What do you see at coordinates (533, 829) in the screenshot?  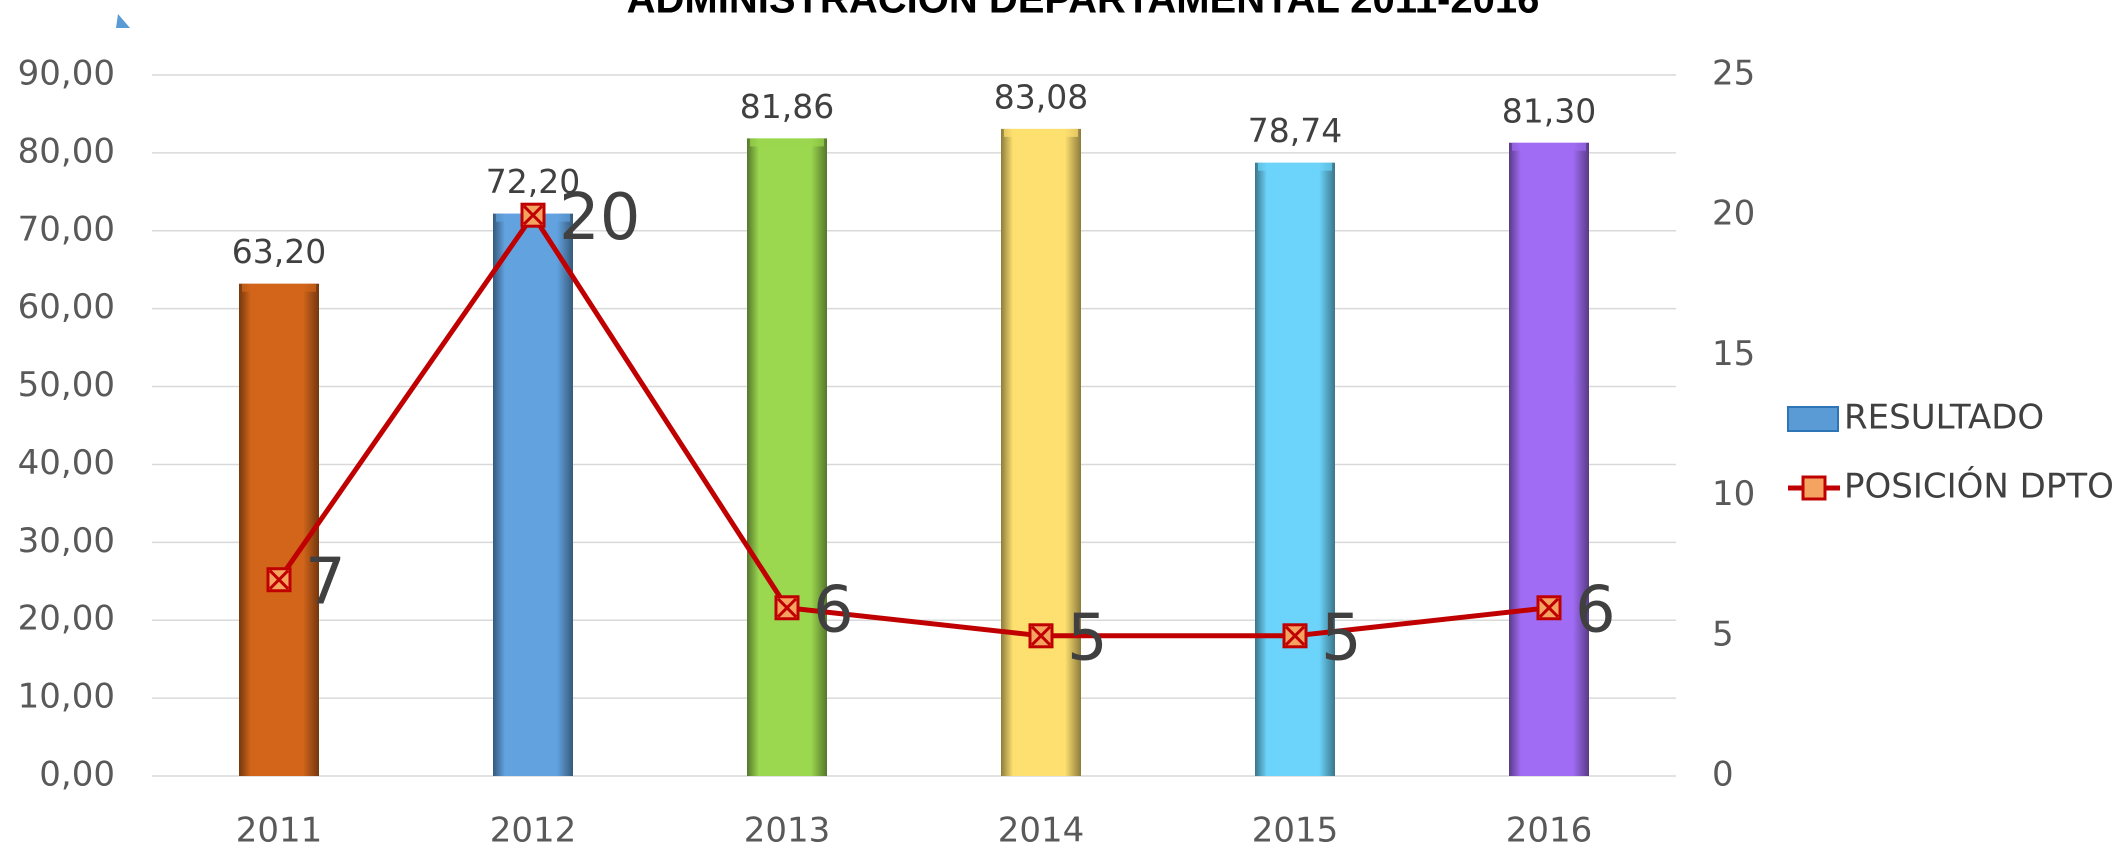 I see `x-tick-label: 2012` at bounding box center [533, 829].